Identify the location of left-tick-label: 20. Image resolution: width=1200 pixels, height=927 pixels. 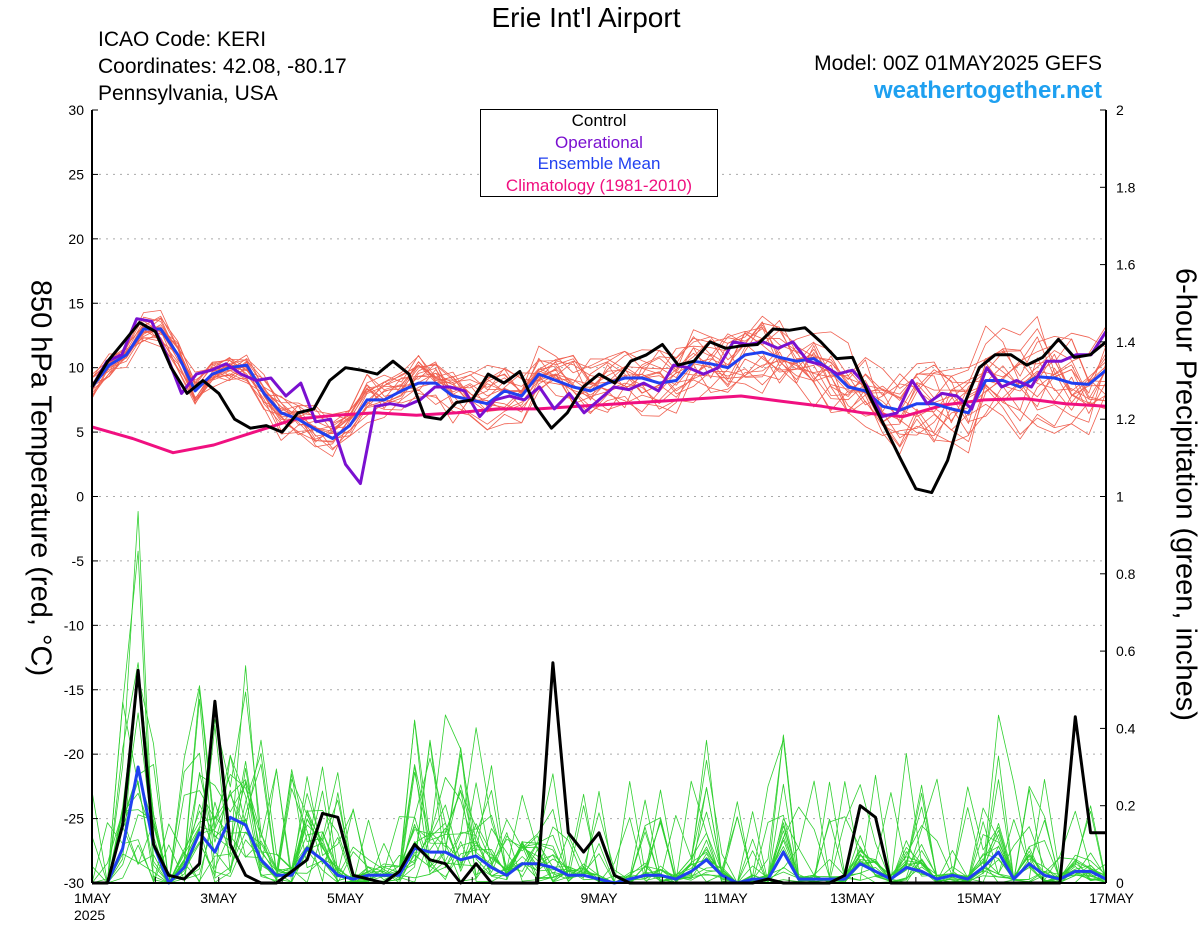
(76, 239).